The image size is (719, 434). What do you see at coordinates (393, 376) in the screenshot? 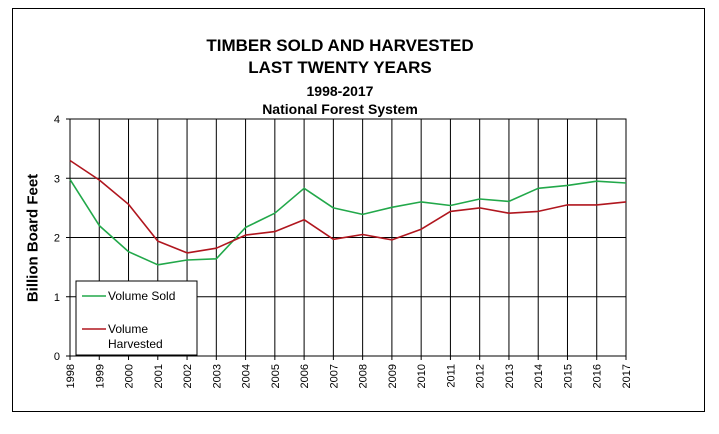
I see `x-tick-label: 2009` at bounding box center [393, 376].